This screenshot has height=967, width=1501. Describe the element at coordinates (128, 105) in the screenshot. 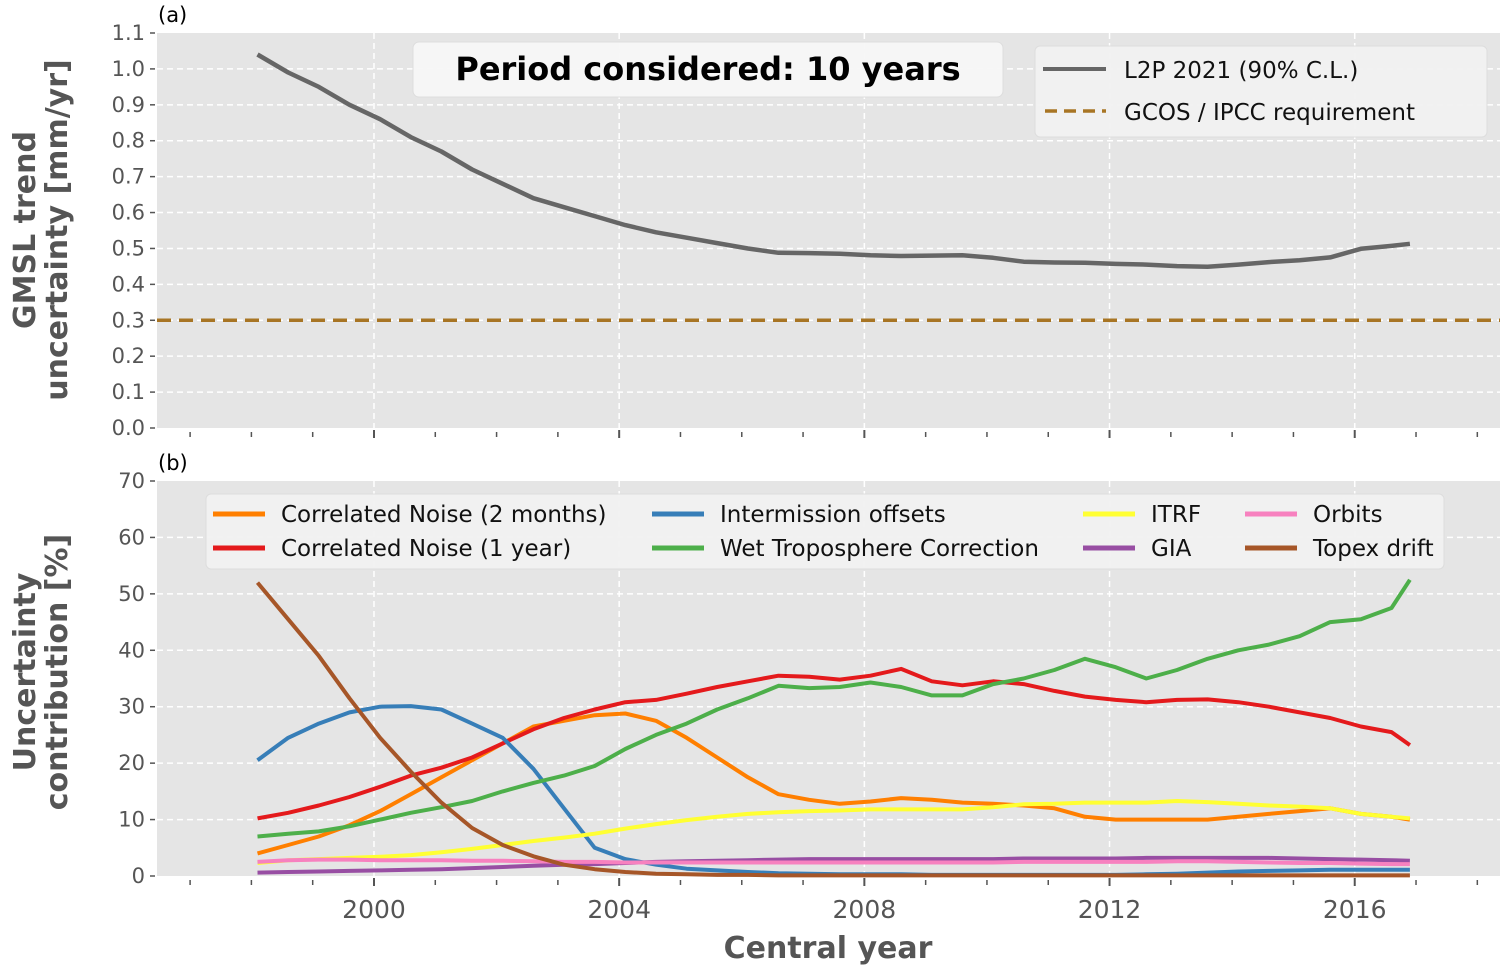

I see `y-tick-label: 0.9` at that location.